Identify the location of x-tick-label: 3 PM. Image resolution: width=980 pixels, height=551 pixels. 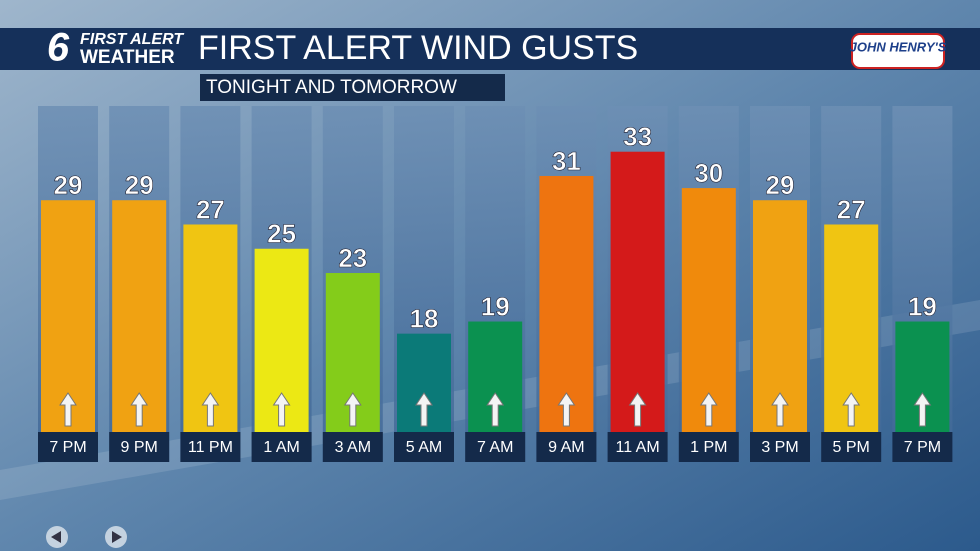
(779, 447).